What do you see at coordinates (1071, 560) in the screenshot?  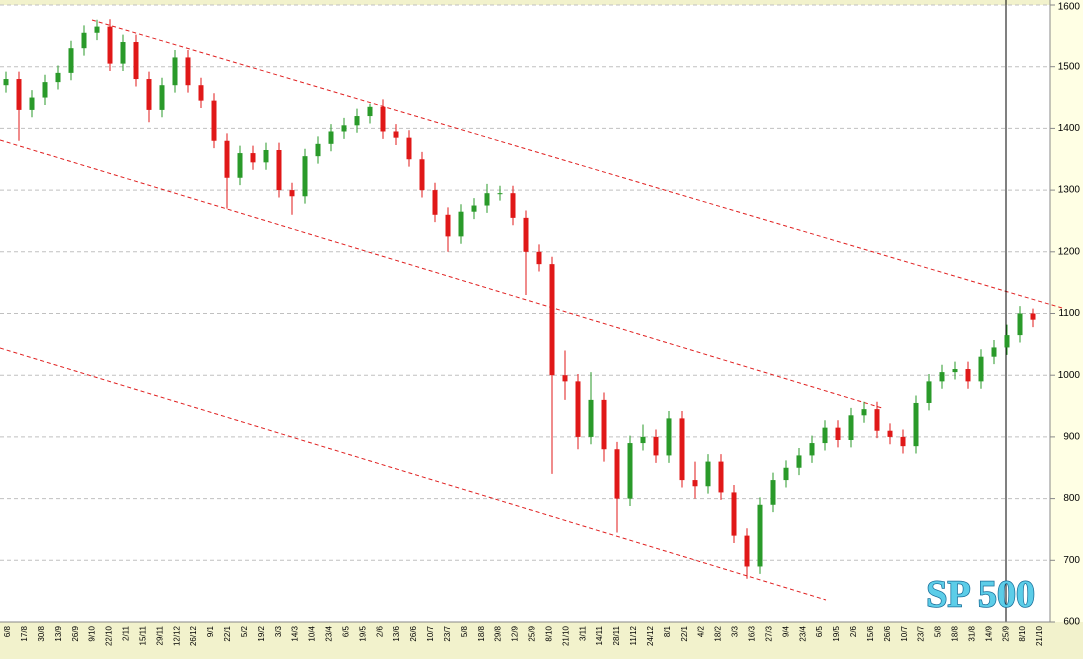 I see `y-tick-label: 700` at bounding box center [1071, 560].